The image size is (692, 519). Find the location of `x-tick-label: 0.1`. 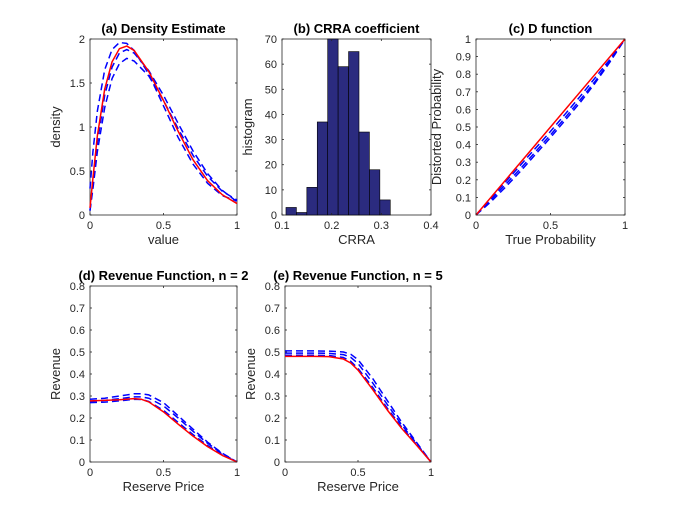

x-tick-label: 0.1 is located at coordinates (281, 226).